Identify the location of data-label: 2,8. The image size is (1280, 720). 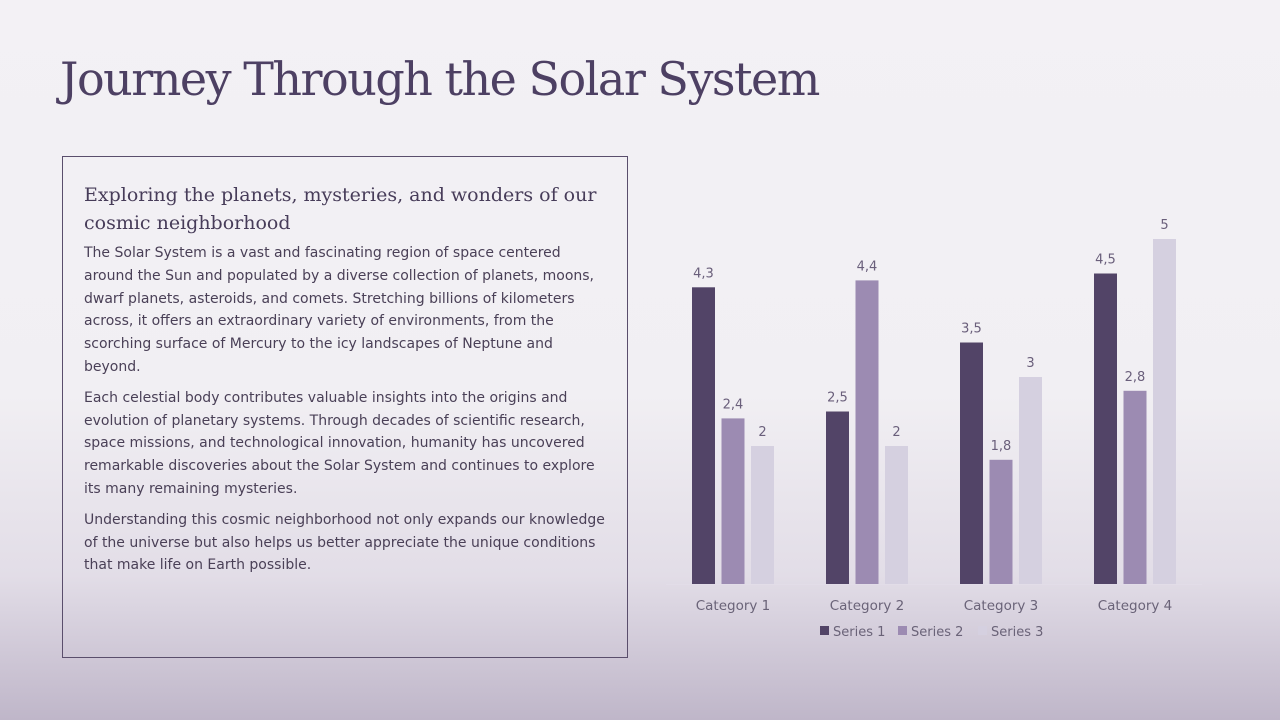
(1135, 377).